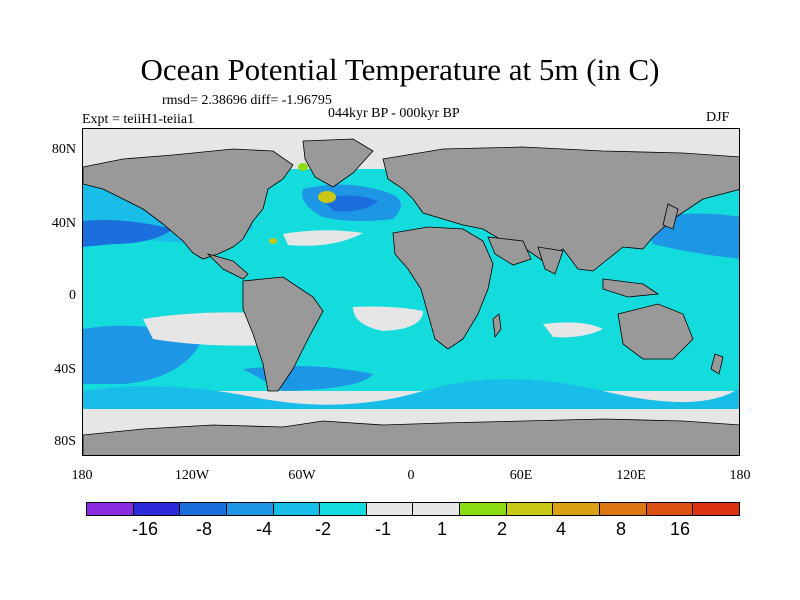  Describe the element at coordinates (502, 529) in the screenshot. I see `colorbar-label: 2` at that location.